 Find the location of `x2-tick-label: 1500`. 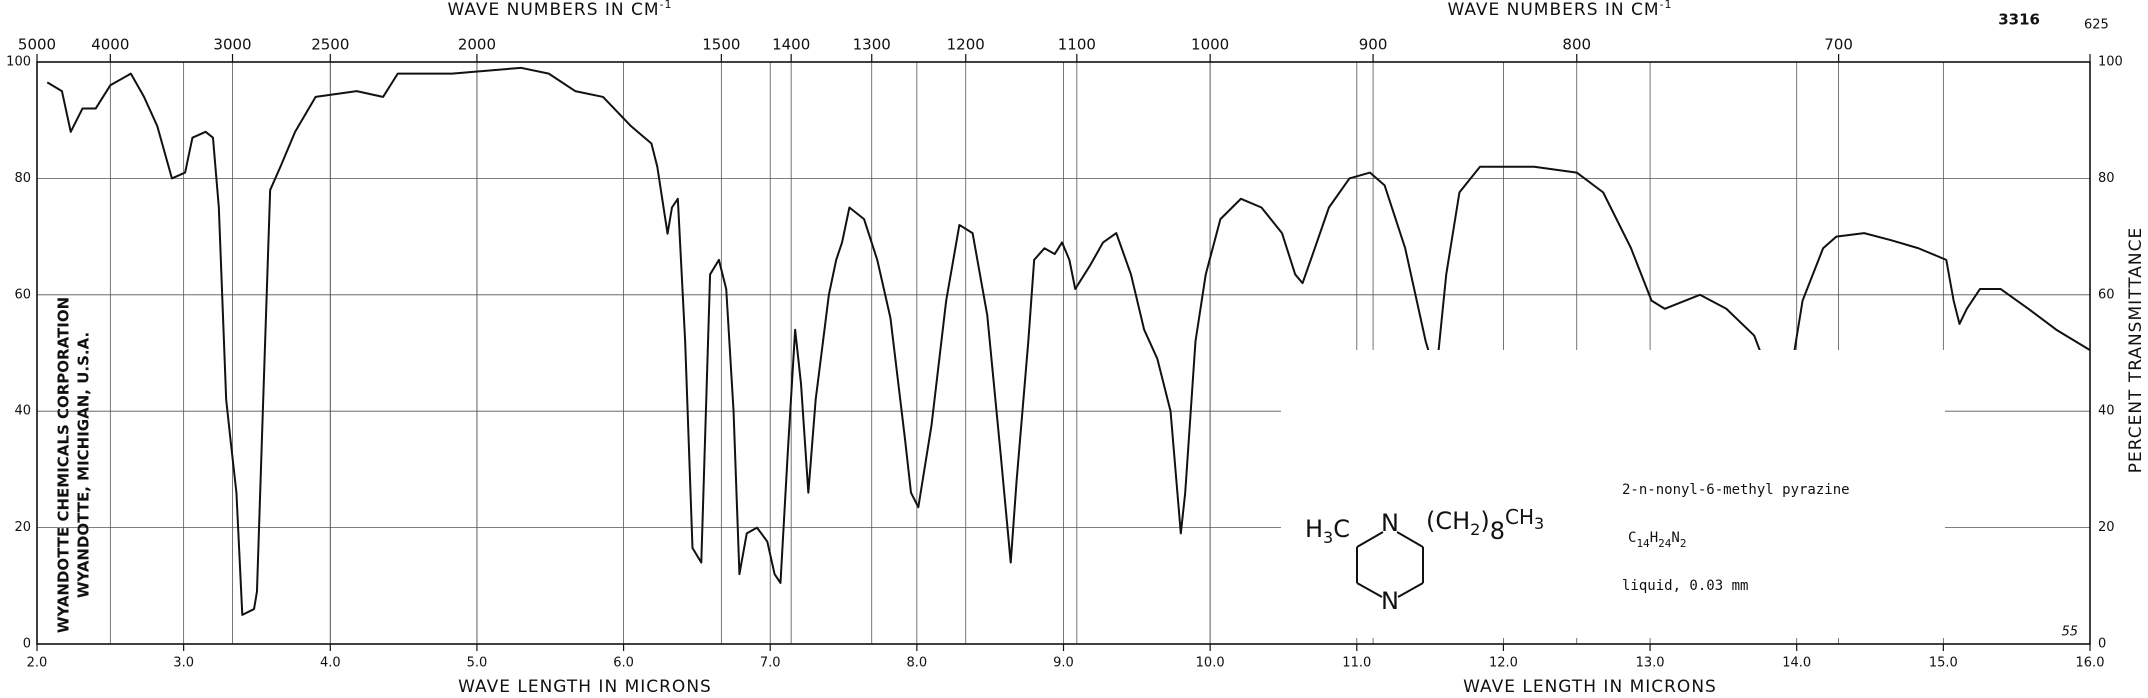

x2-tick-label: 1500 is located at coordinates (721, 45).